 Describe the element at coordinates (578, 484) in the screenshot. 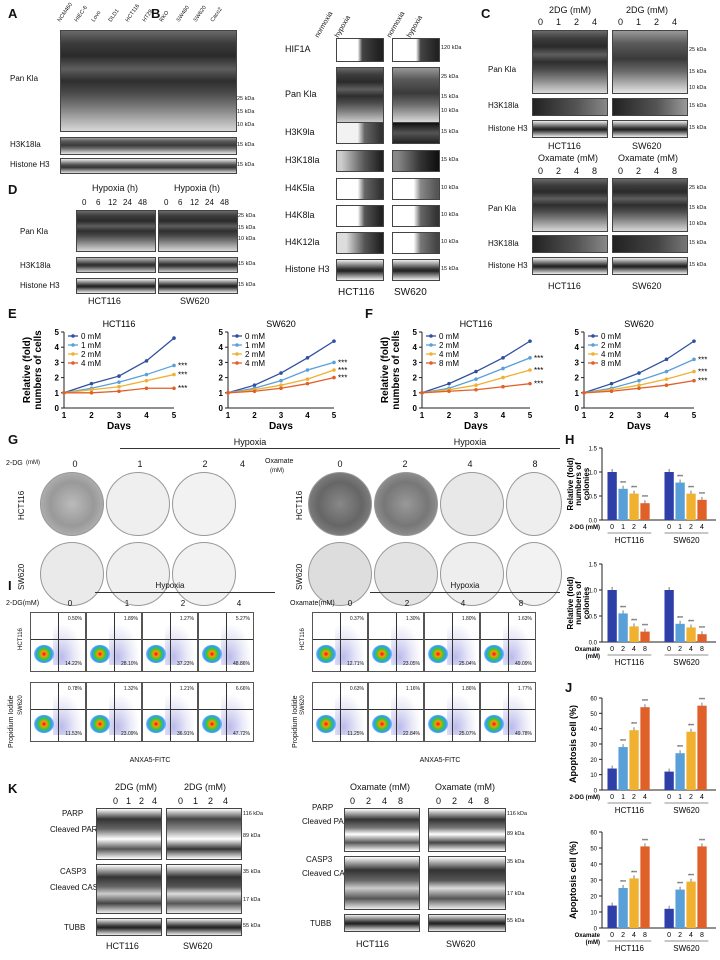

I see `y-axis-label: numbers of` at that location.